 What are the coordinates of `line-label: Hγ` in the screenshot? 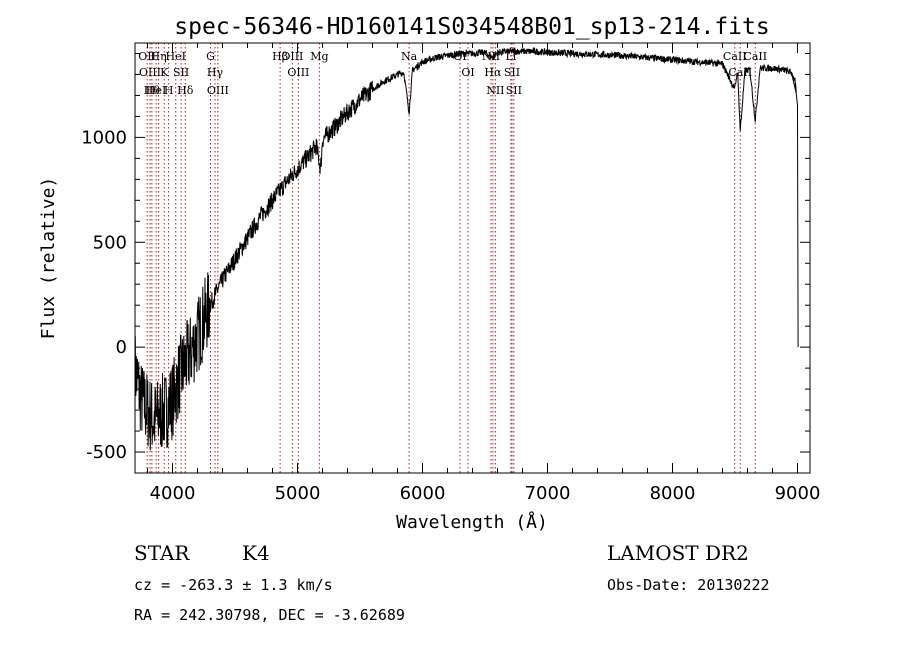 It's located at (215, 72).